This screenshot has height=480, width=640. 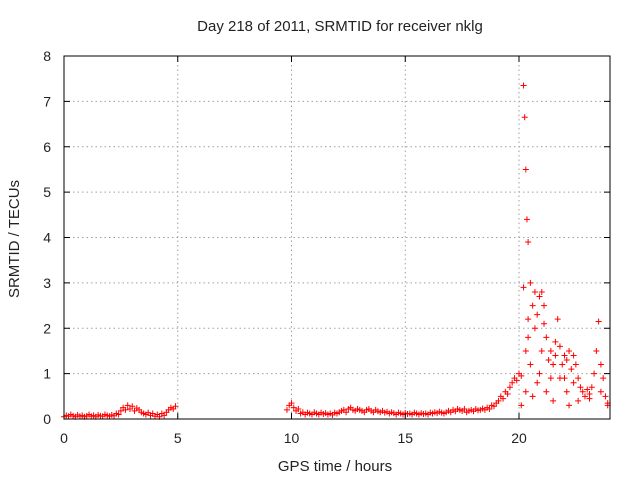 What do you see at coordinates (14, 239) in the screenshot?
I see `y-axis-title: SRMTID / TECUs` at bounding box center [14, 239].